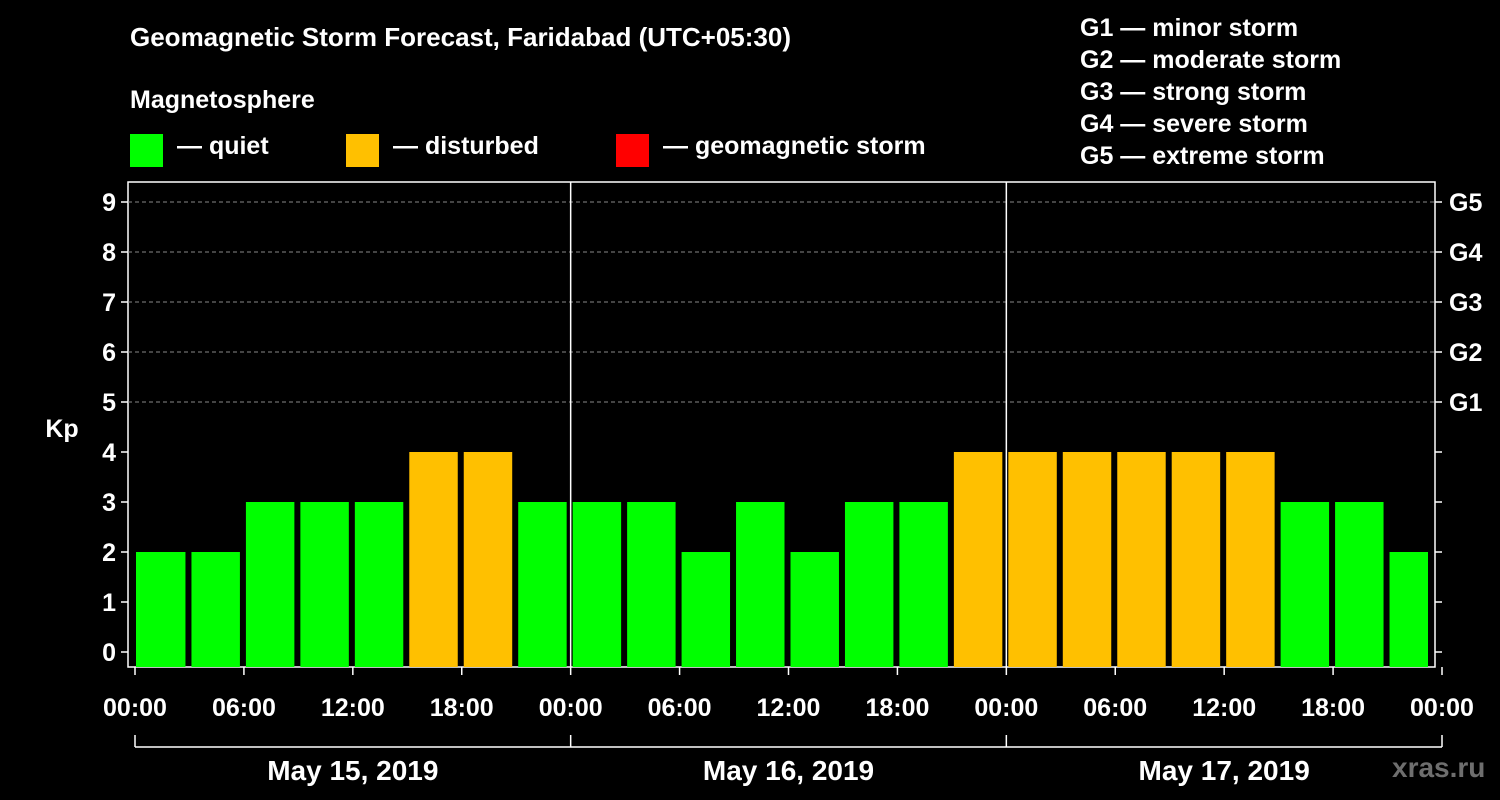  What do you see at coordinates (109, 303) in the screenshot?
I see `y-tick-label: 7` at bounding box center [109, 303].